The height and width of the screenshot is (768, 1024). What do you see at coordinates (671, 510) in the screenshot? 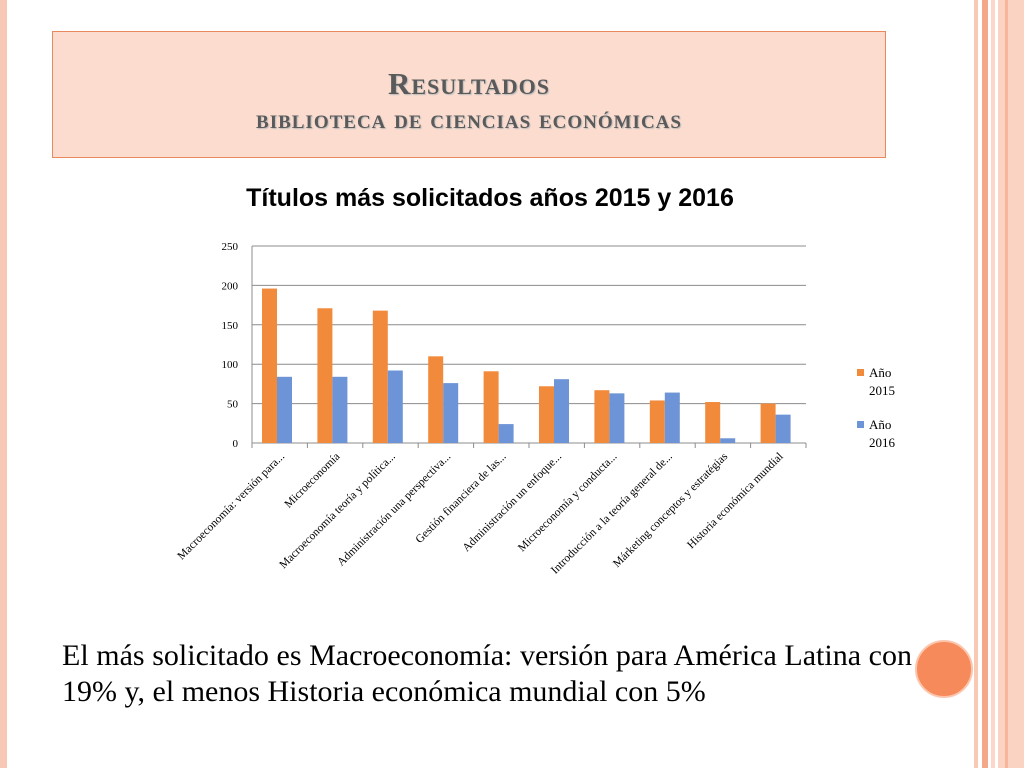
I see `x-tick-label: Márketing conceptos y estratégias` at bounding box center [671, 510].